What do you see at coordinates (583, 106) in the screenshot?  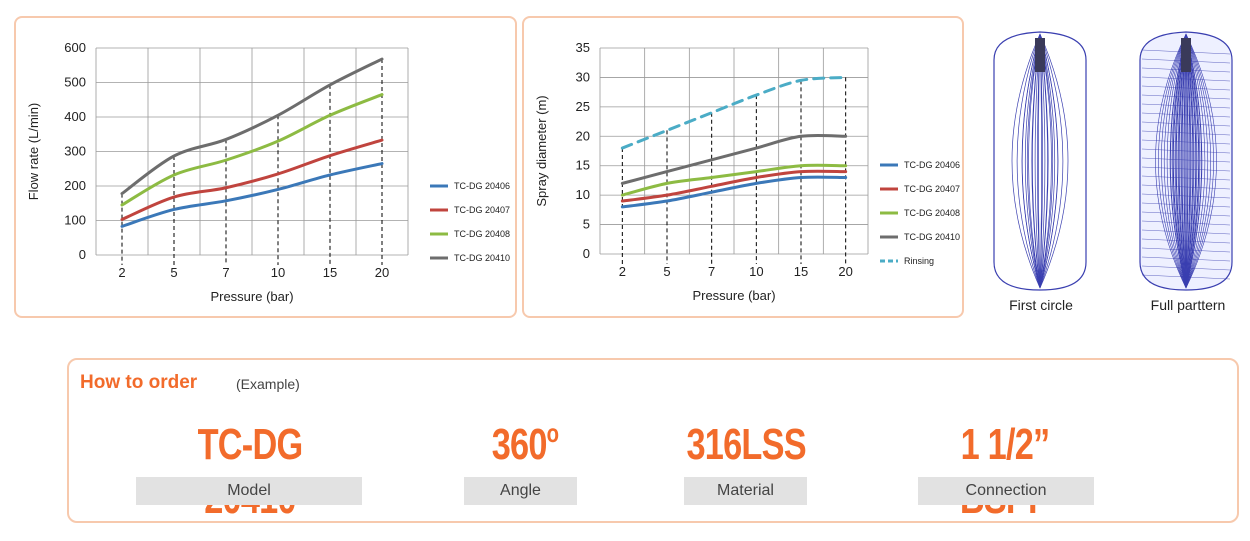 I see `y-tick-label: 25` at bounding box center [583, 106].